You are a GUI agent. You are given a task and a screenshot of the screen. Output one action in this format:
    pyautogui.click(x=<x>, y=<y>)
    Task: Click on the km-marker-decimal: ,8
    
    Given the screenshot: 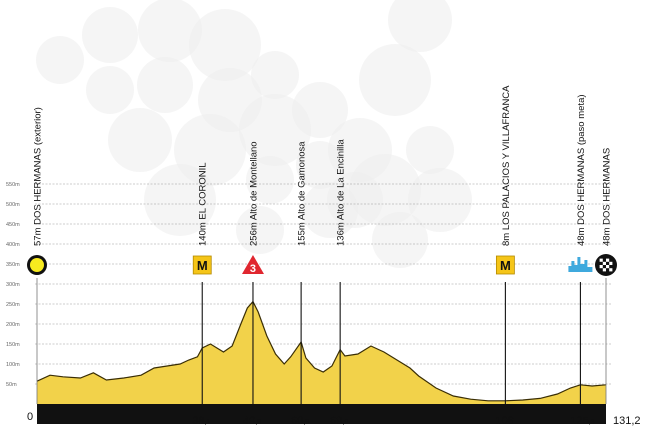 What is the action you would take?
    pyautogui.click(x=258, y=422)
    